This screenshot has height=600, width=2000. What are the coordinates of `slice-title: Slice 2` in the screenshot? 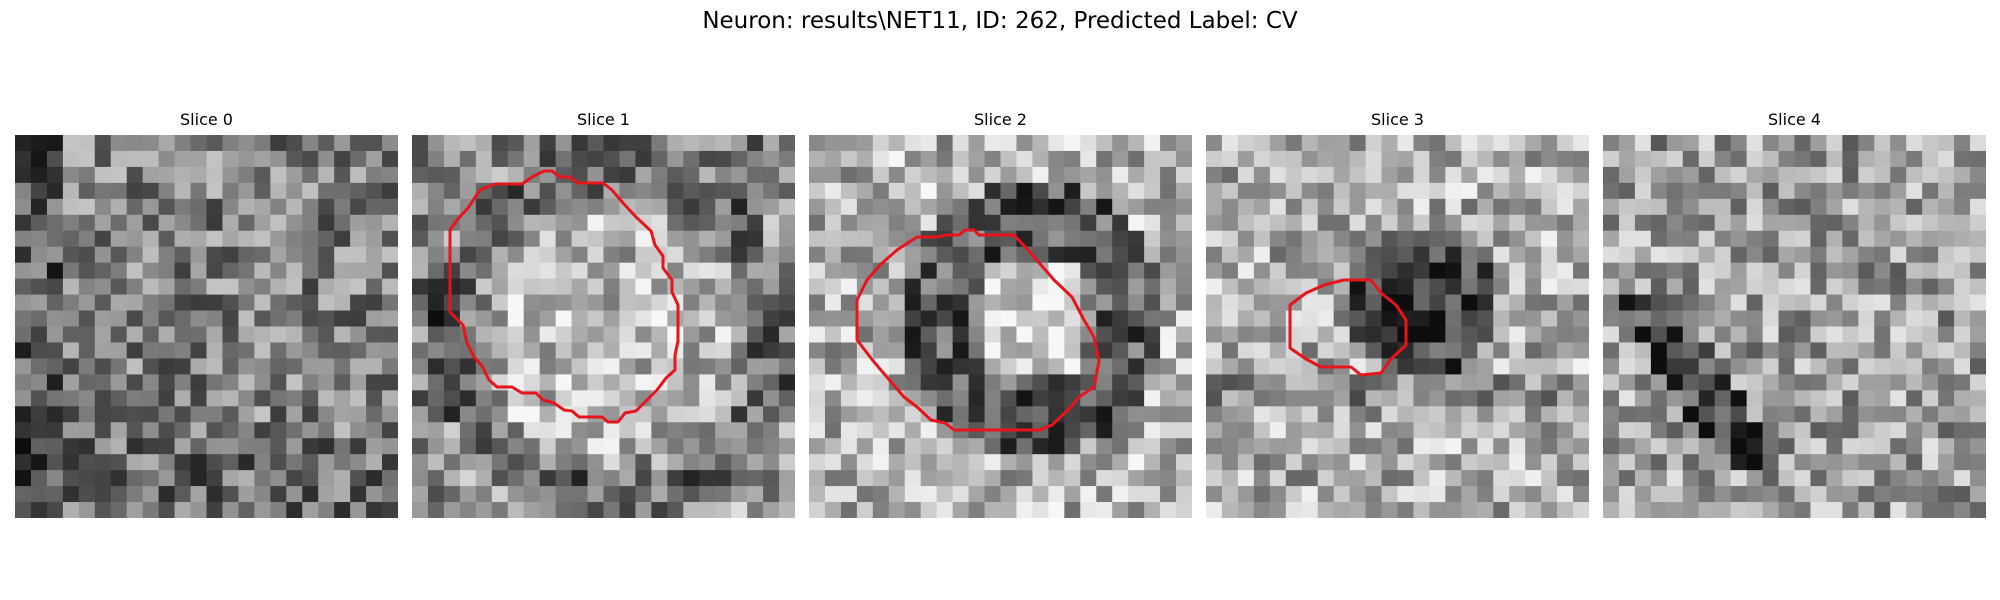 It's located at (1000, 119).